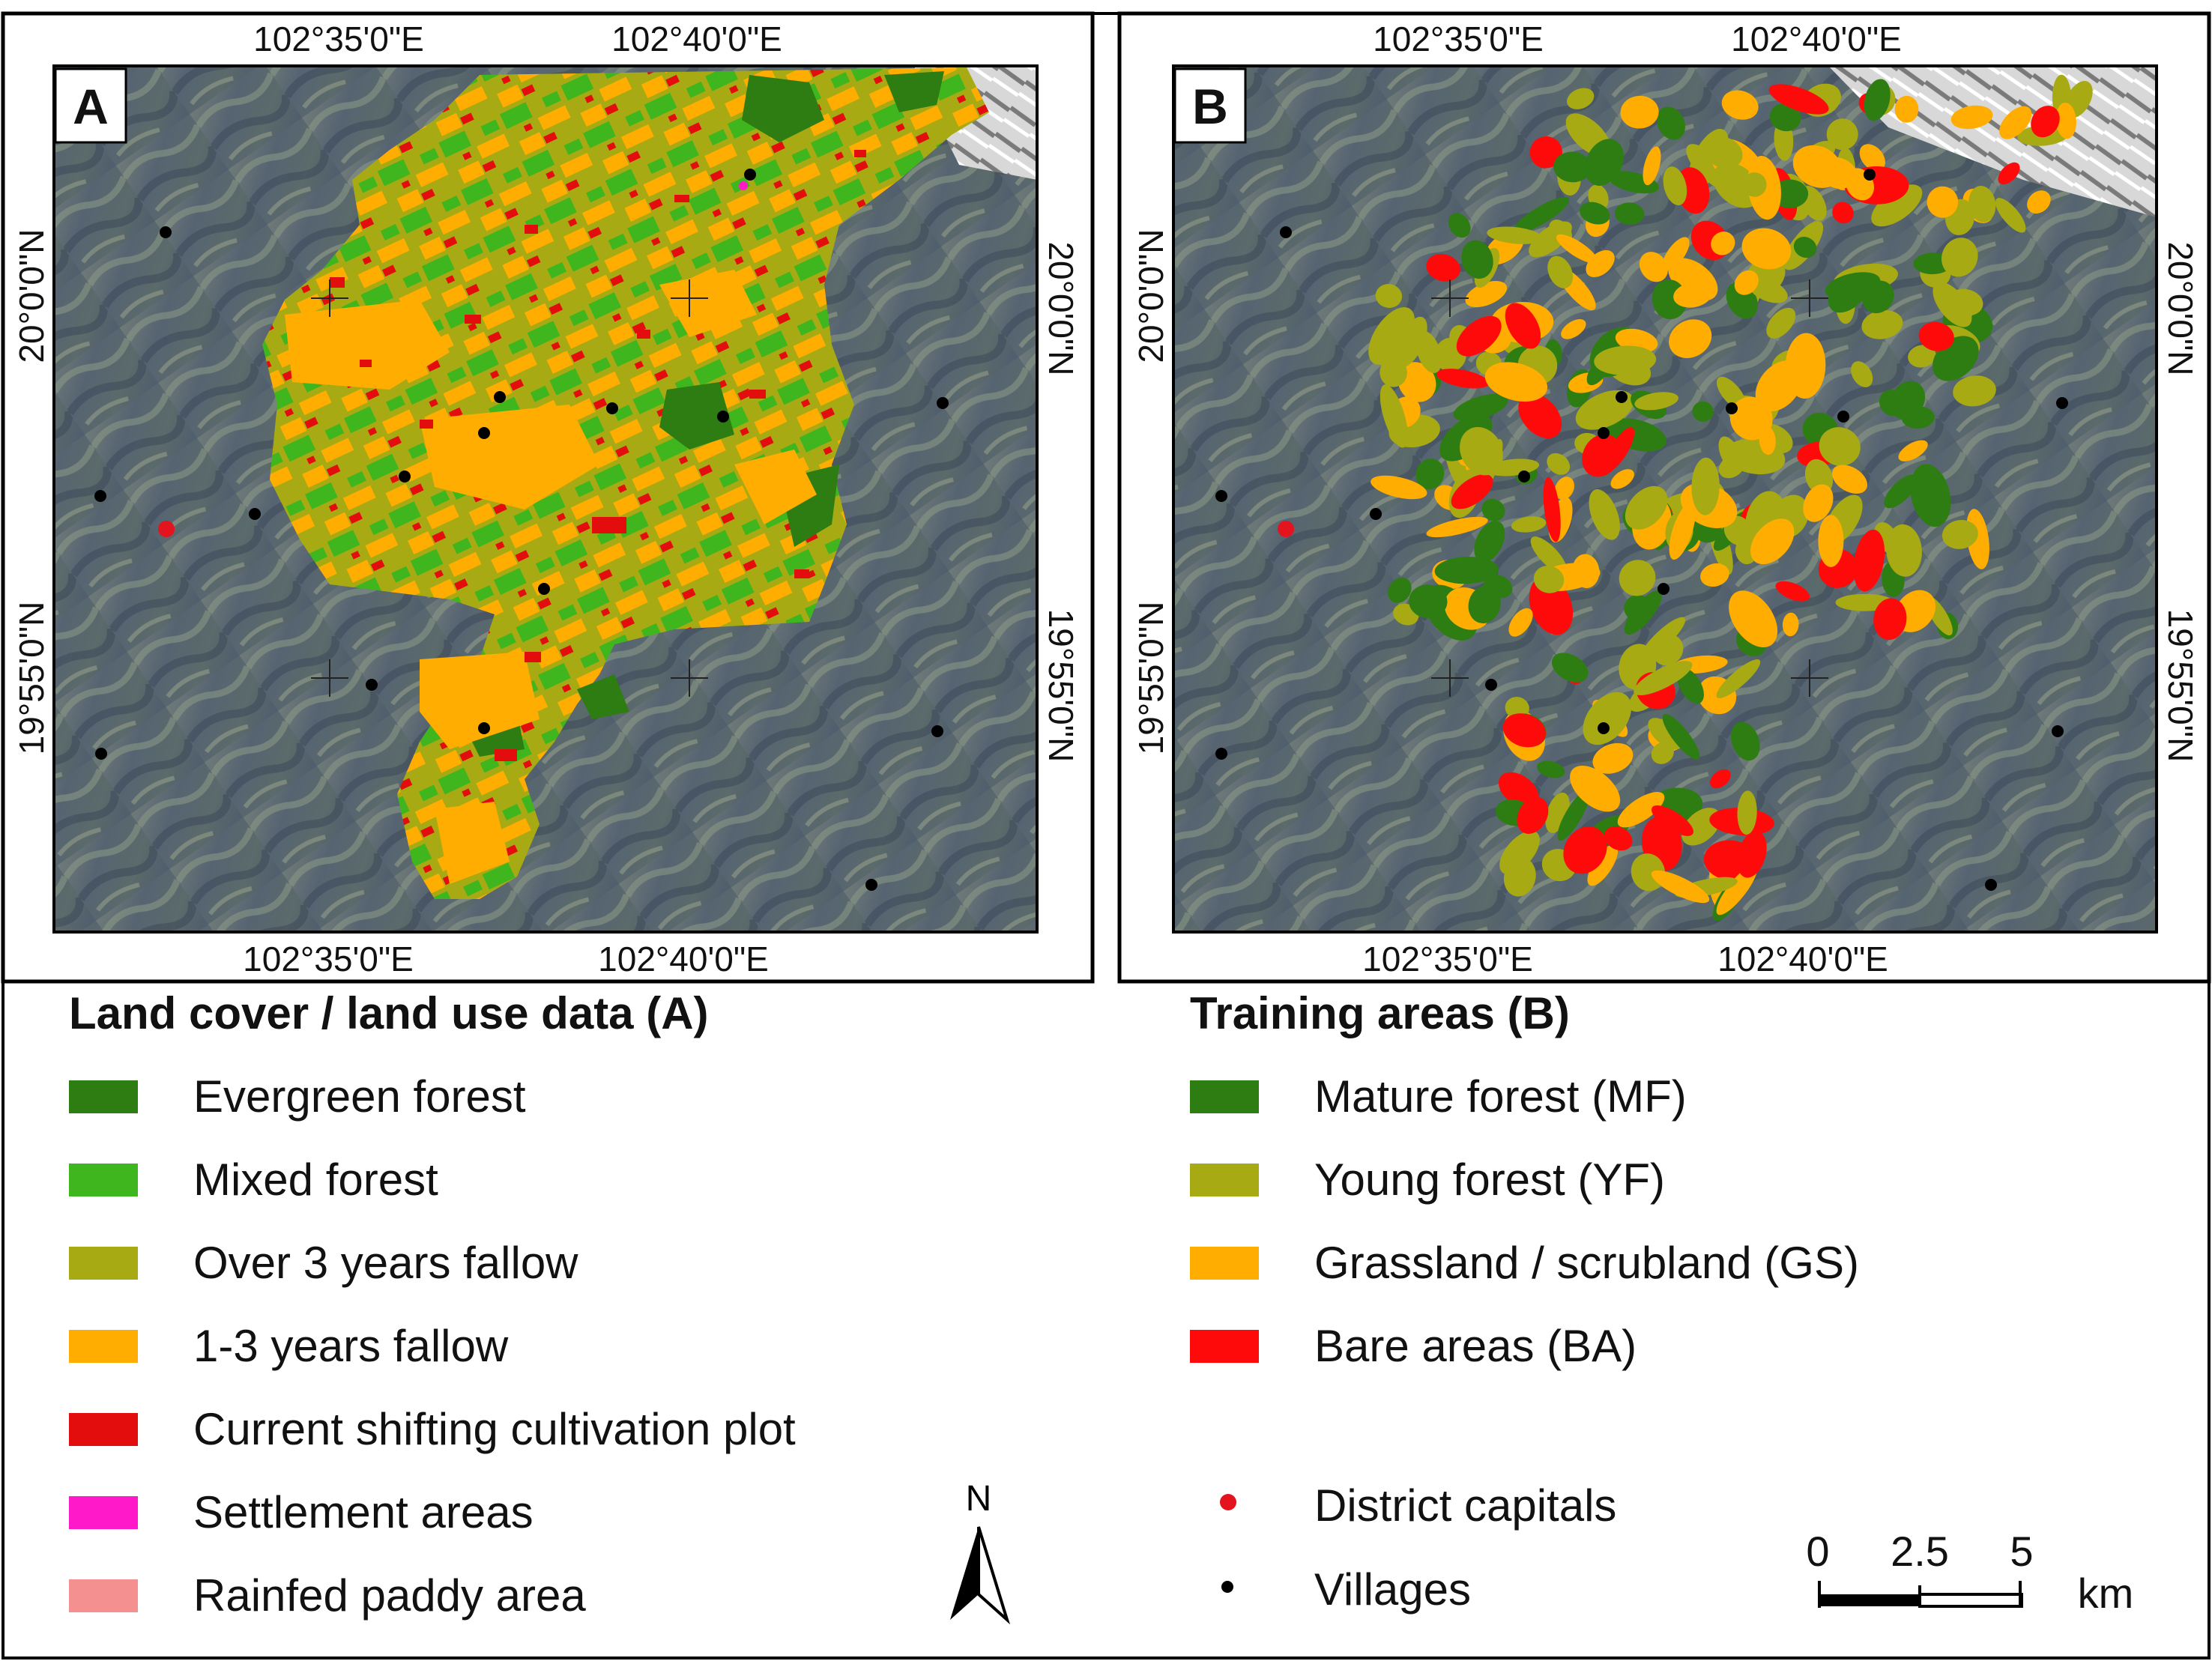  What do you see at coordinates (1920, 1551) in the screenshot?
I see `scale-tick-label: 2.5` at bounding box center [1920, 1551].